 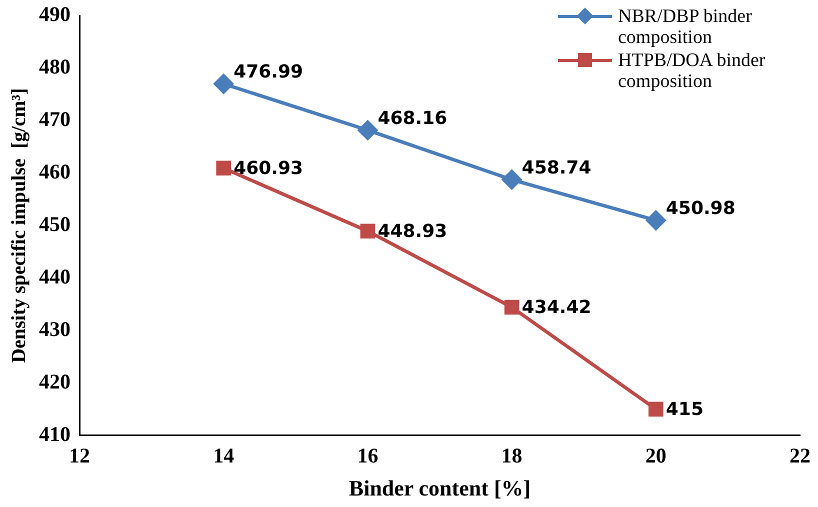 I want to click on data-label: 450.98, so click(x=701, y=209).